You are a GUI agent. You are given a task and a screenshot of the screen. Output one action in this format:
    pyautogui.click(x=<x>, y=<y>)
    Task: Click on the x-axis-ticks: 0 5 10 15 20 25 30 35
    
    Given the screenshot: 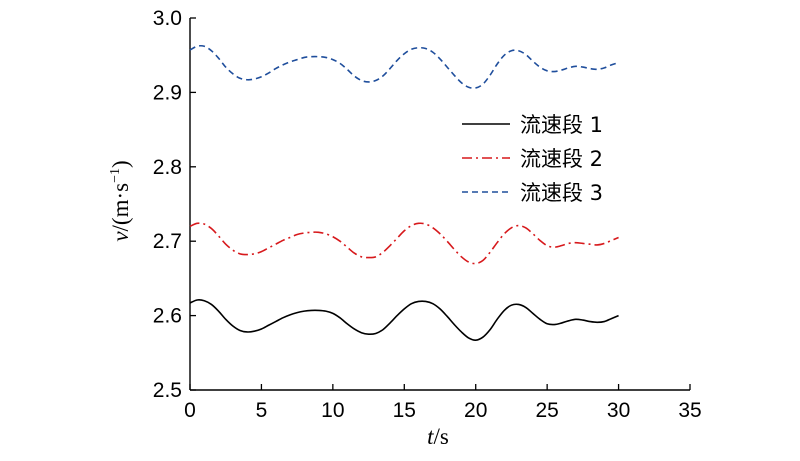 What is the action you would take?
    pyautogui.click(x=443, y=403)
    